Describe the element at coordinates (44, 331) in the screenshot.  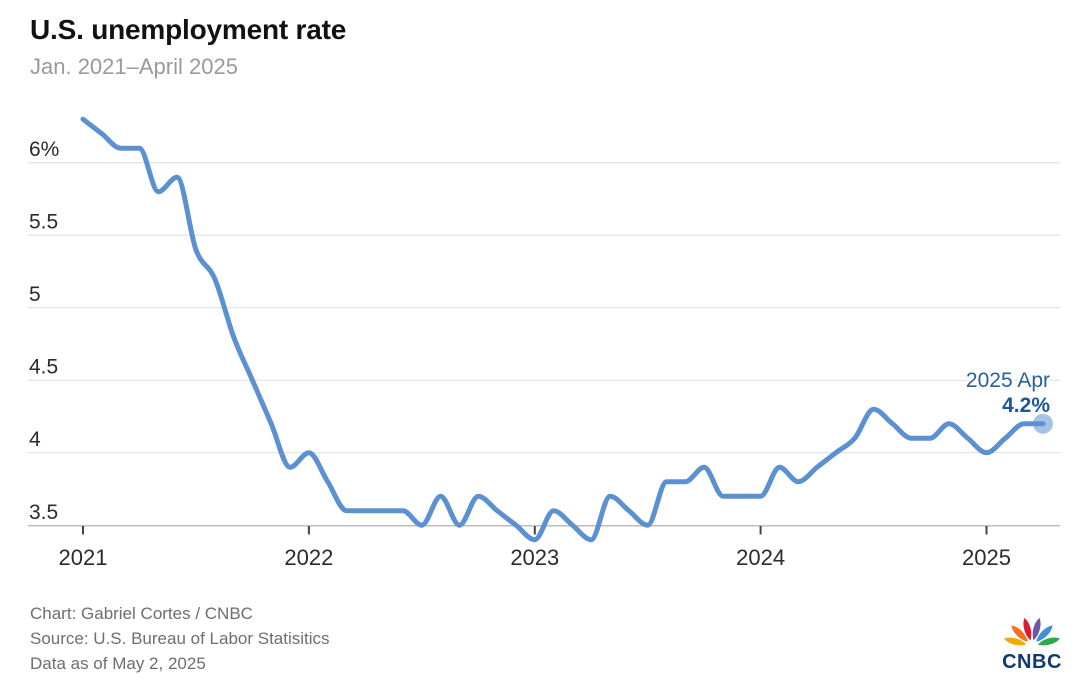
I see `y-axis-labels: 6% 5.5 5 4.5 4 3.5` at that location.